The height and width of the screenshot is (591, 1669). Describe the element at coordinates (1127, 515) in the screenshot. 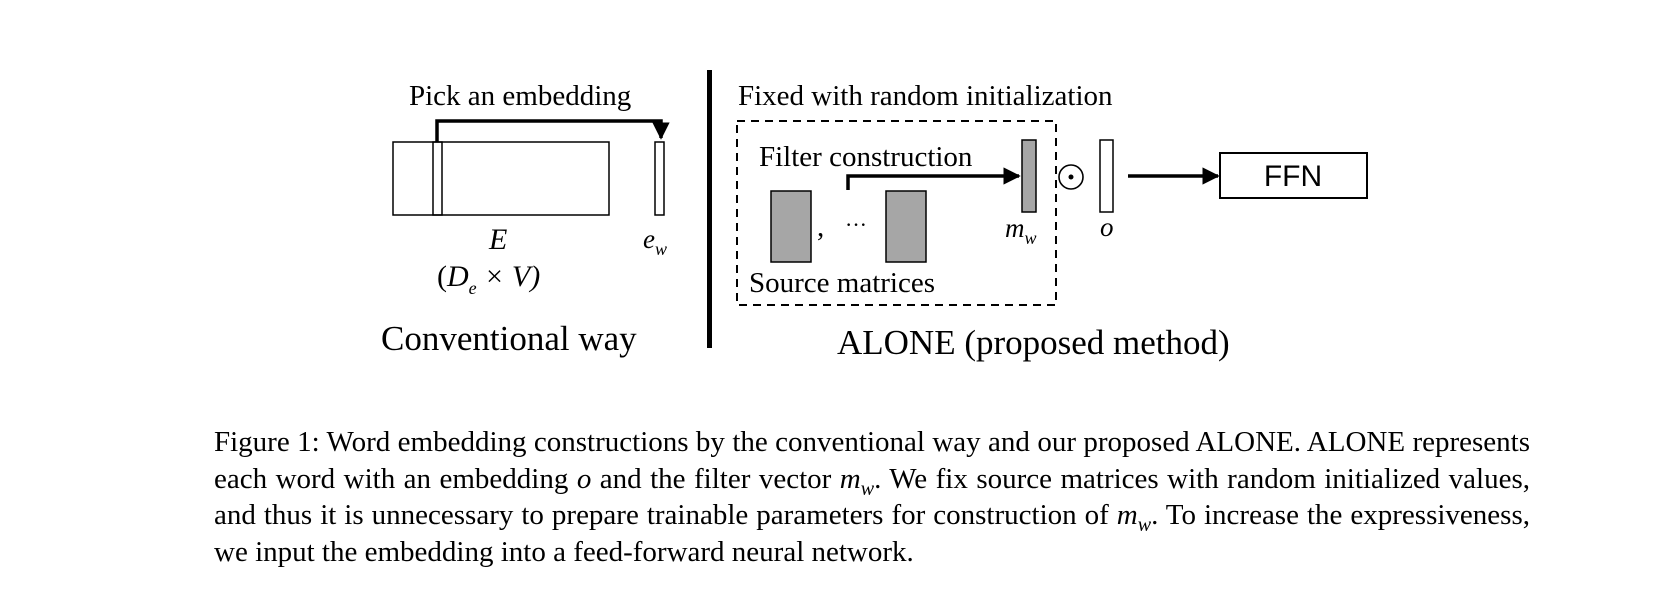

I see `caption-m2: m` at that location.